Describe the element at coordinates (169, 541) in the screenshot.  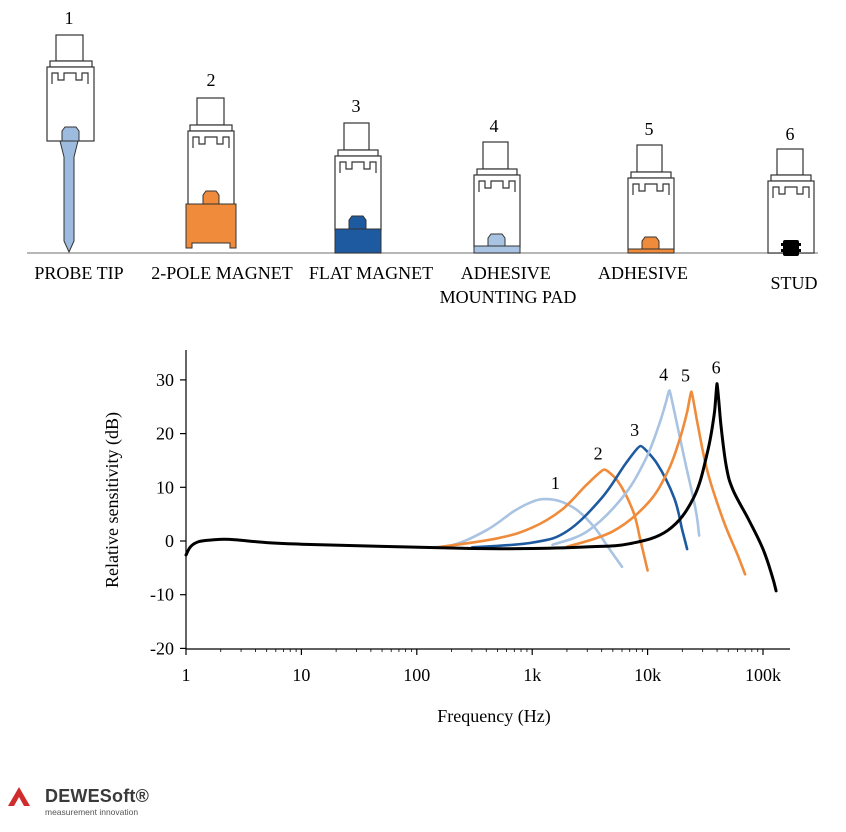
I see `y-tick-label: 0` at that location.